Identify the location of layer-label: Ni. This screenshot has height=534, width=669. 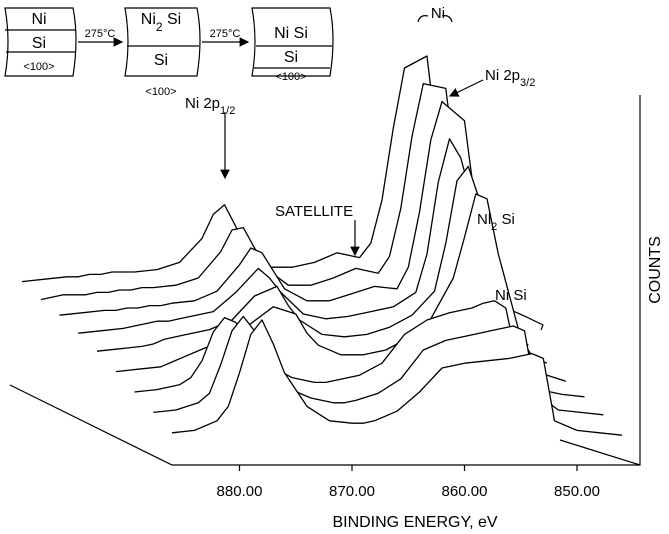
(38, 19).